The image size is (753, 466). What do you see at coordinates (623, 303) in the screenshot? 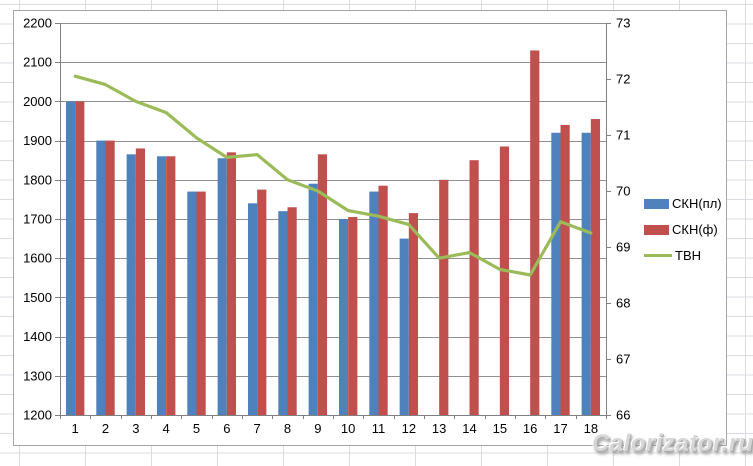
I see `right-axis-tick-label: 68` at bounding box center [623, 303].